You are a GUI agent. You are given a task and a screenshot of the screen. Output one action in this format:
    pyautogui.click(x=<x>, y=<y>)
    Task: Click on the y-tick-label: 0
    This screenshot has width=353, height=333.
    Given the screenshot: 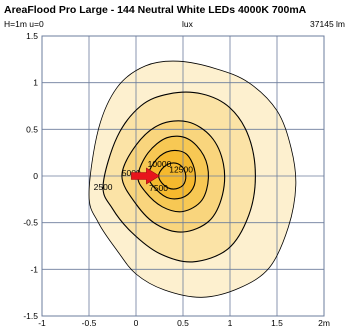 What is the action you would take?
    pyautogui.click(x=35, y=176)
    